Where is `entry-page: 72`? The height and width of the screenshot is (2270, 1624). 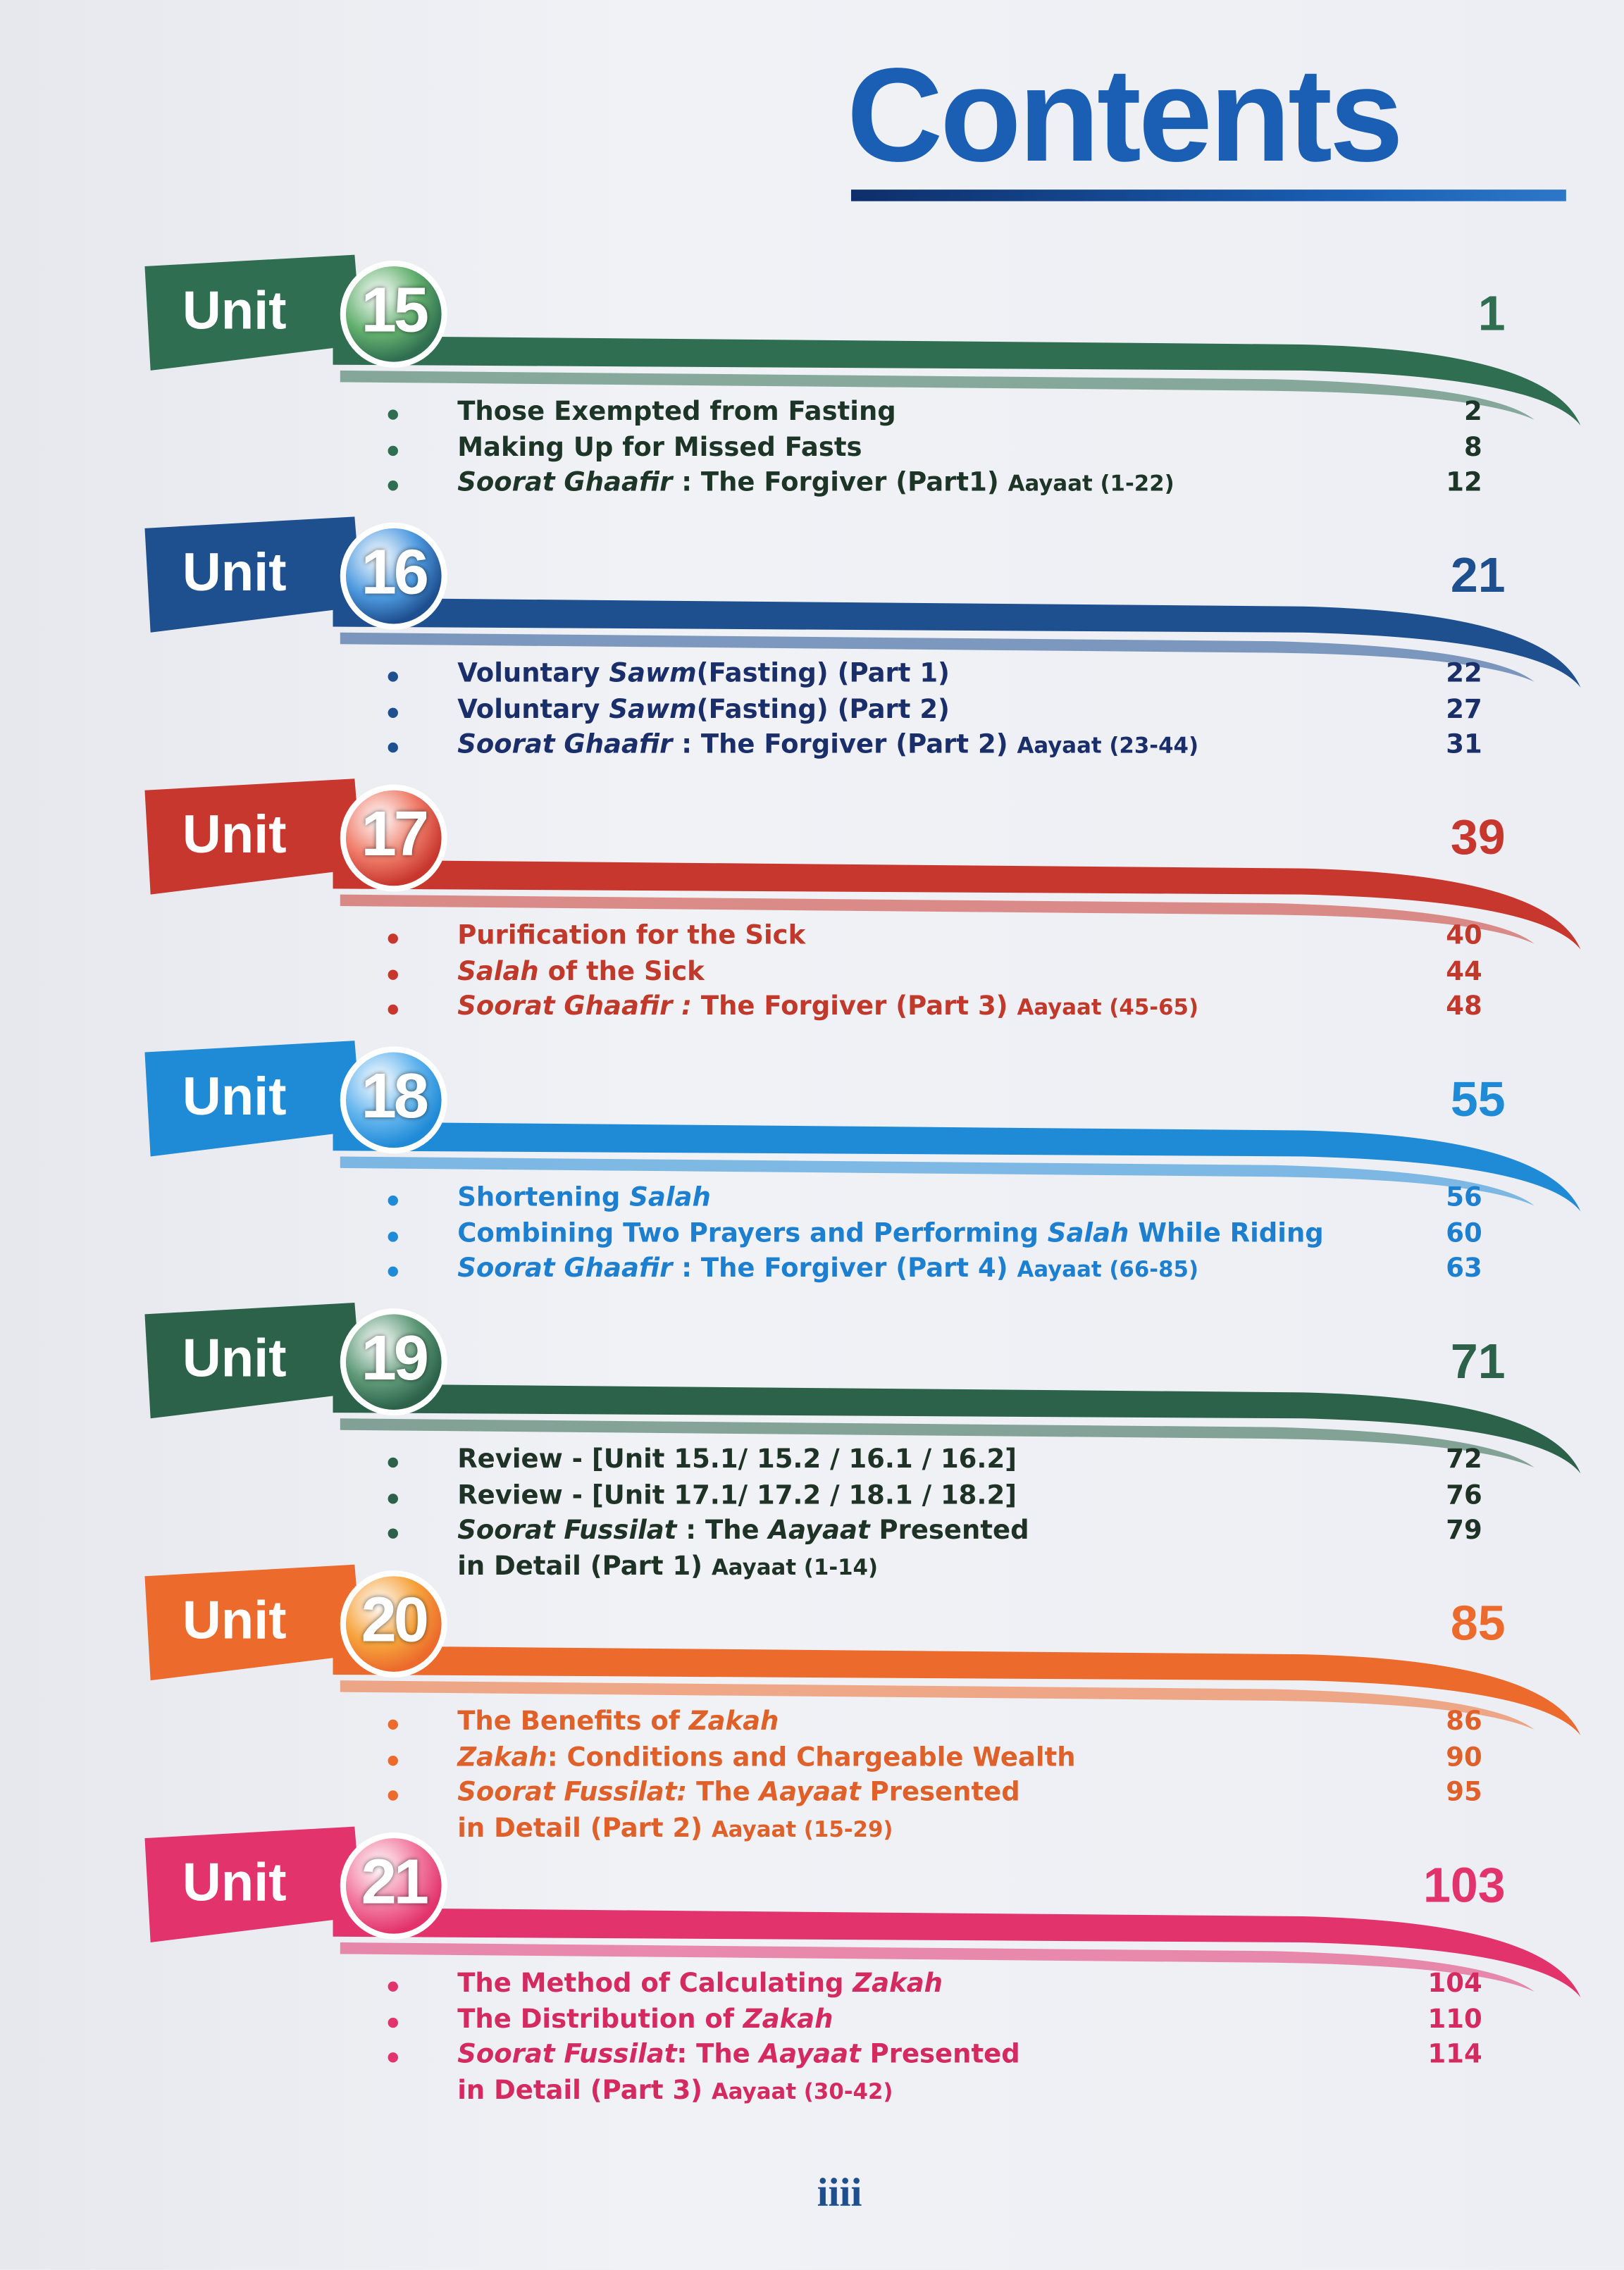 entry-page: 72 is located at coordinates (1464, 1459).